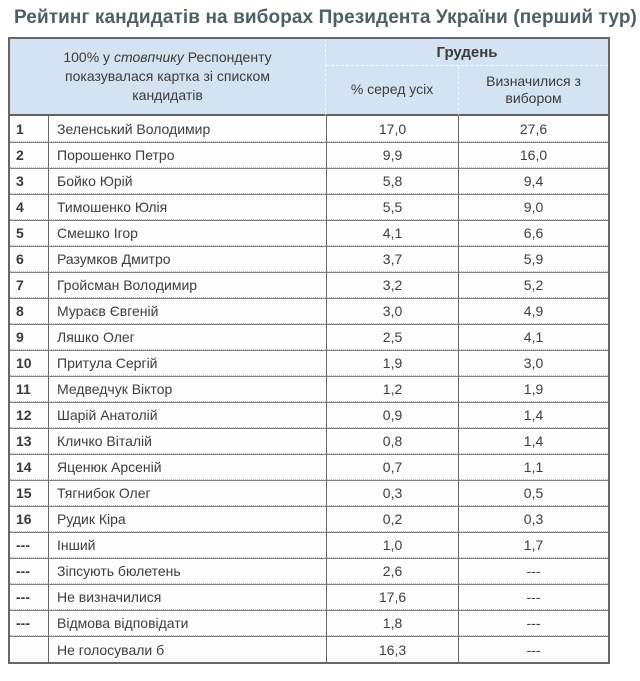 The width and height of the screenshot is (640, 681). Describe the element at coordinates (392, 233) in the screenshot. I see `pct-all-cell: 4,1` at that location.